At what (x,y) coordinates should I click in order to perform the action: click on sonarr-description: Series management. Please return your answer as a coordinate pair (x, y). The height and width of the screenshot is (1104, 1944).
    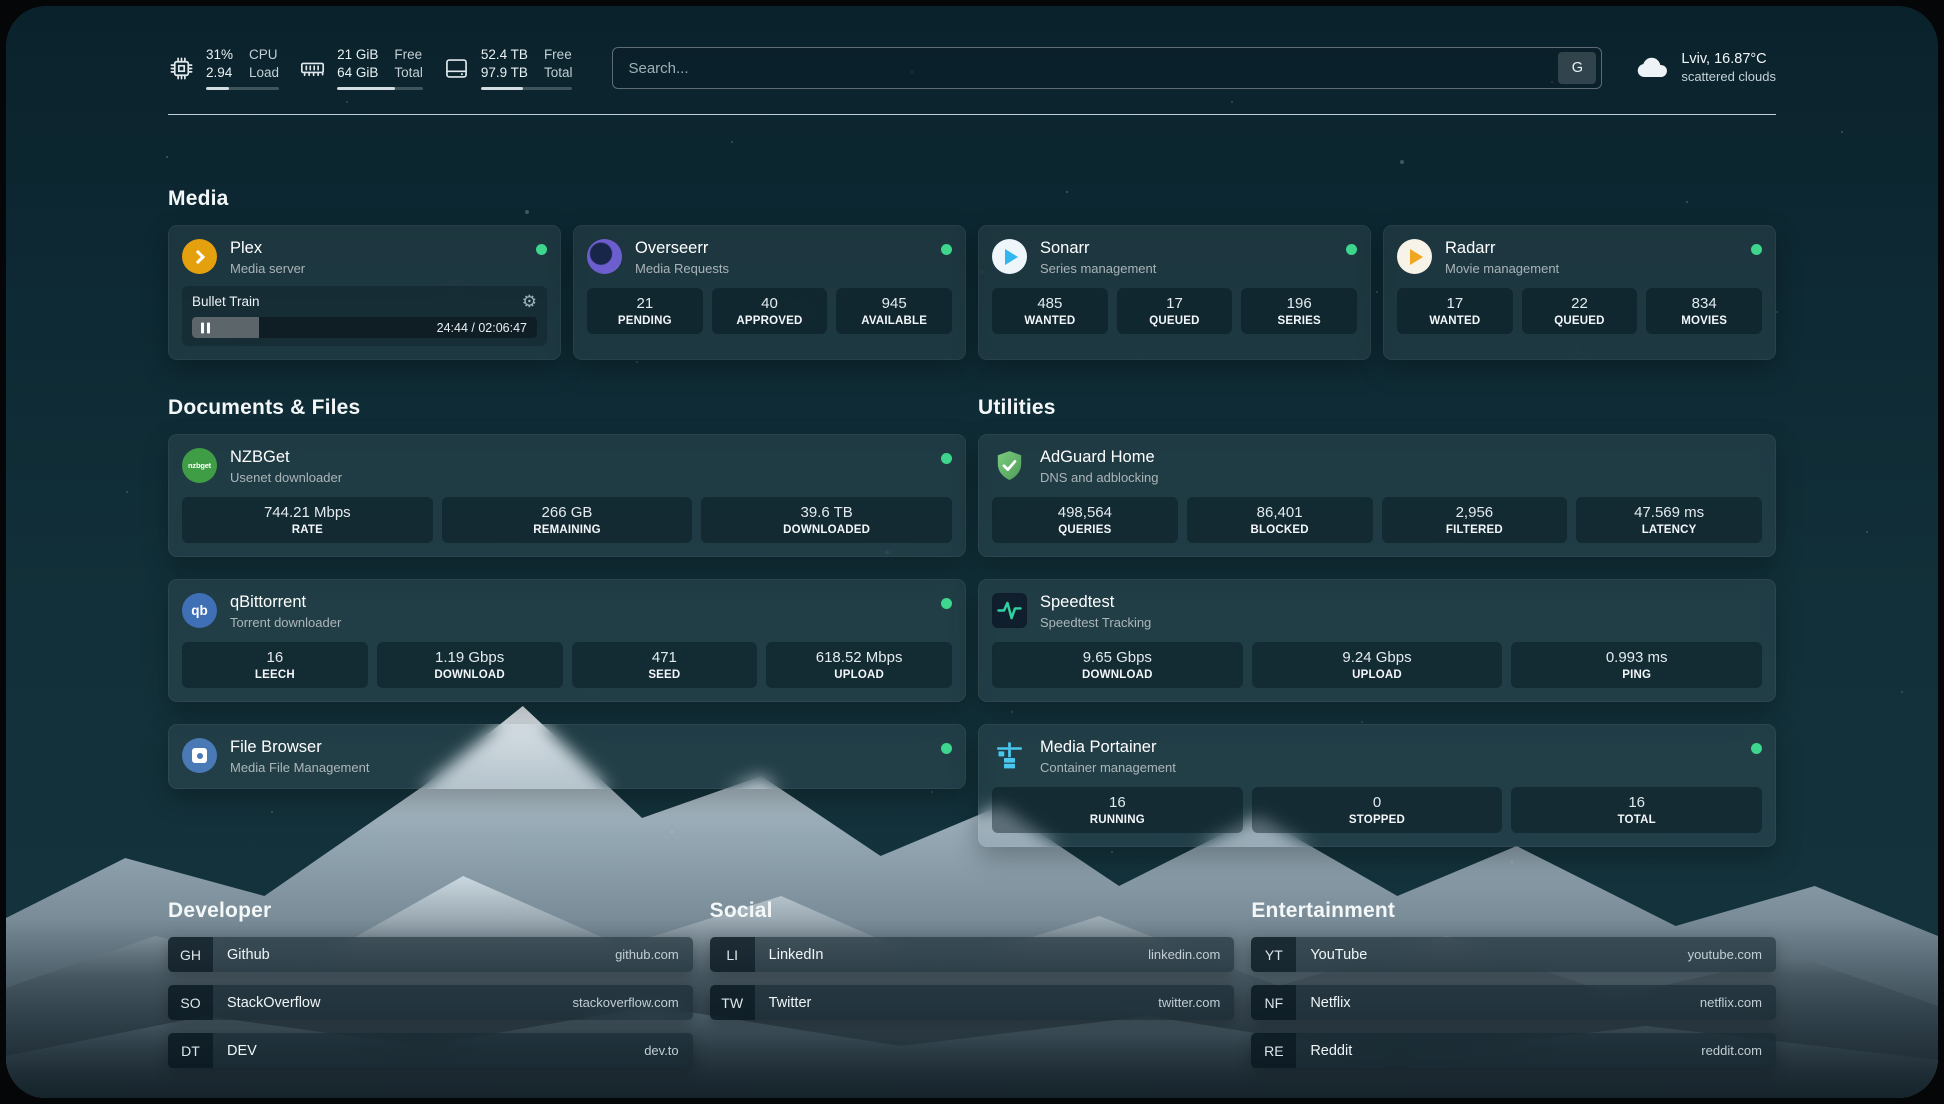
    Looking at the image, I should click on (1098, 268).